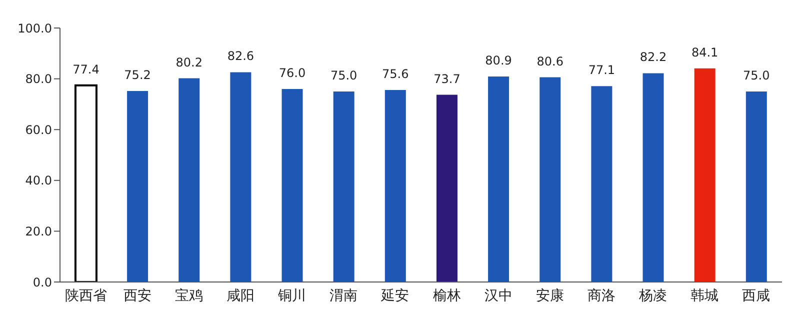 The width and height of the screenshot is (800, 320). What do you see at coordinates (704, 296) in the screenshot?
I see `x-tick-label: 韩城` at bounding box center [704, 296].